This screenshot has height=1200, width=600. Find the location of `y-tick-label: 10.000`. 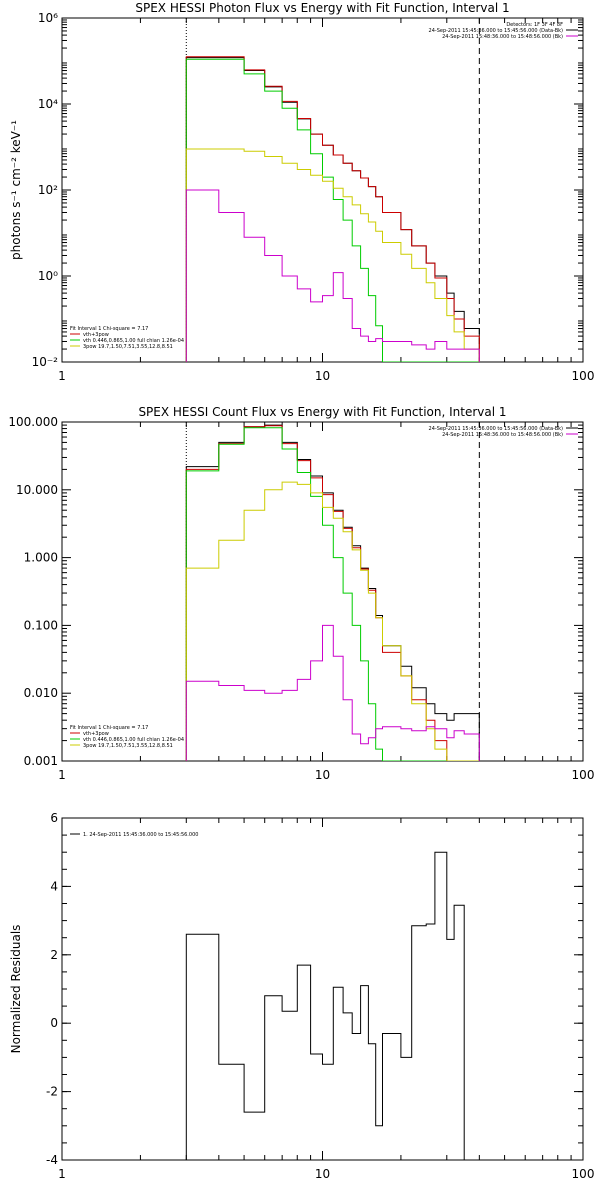

y-tick-label: 10.000 is located at coordinates (37, 490).